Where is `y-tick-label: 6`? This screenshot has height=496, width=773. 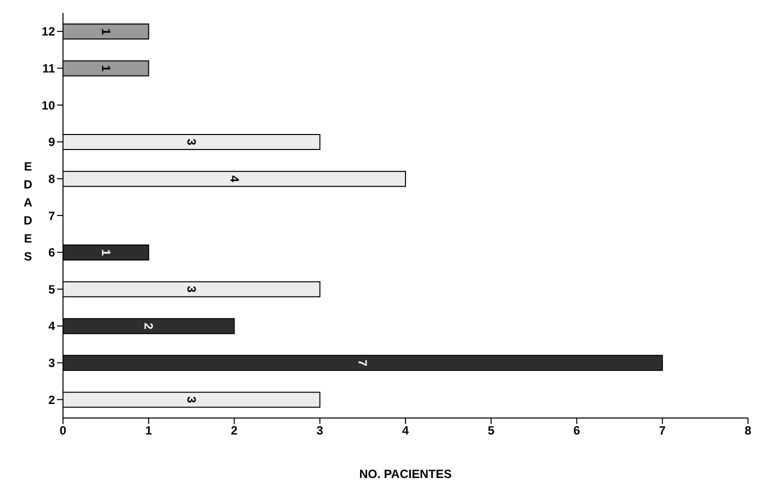 y-tick-label: 6 is located at coordinates (52, 253).